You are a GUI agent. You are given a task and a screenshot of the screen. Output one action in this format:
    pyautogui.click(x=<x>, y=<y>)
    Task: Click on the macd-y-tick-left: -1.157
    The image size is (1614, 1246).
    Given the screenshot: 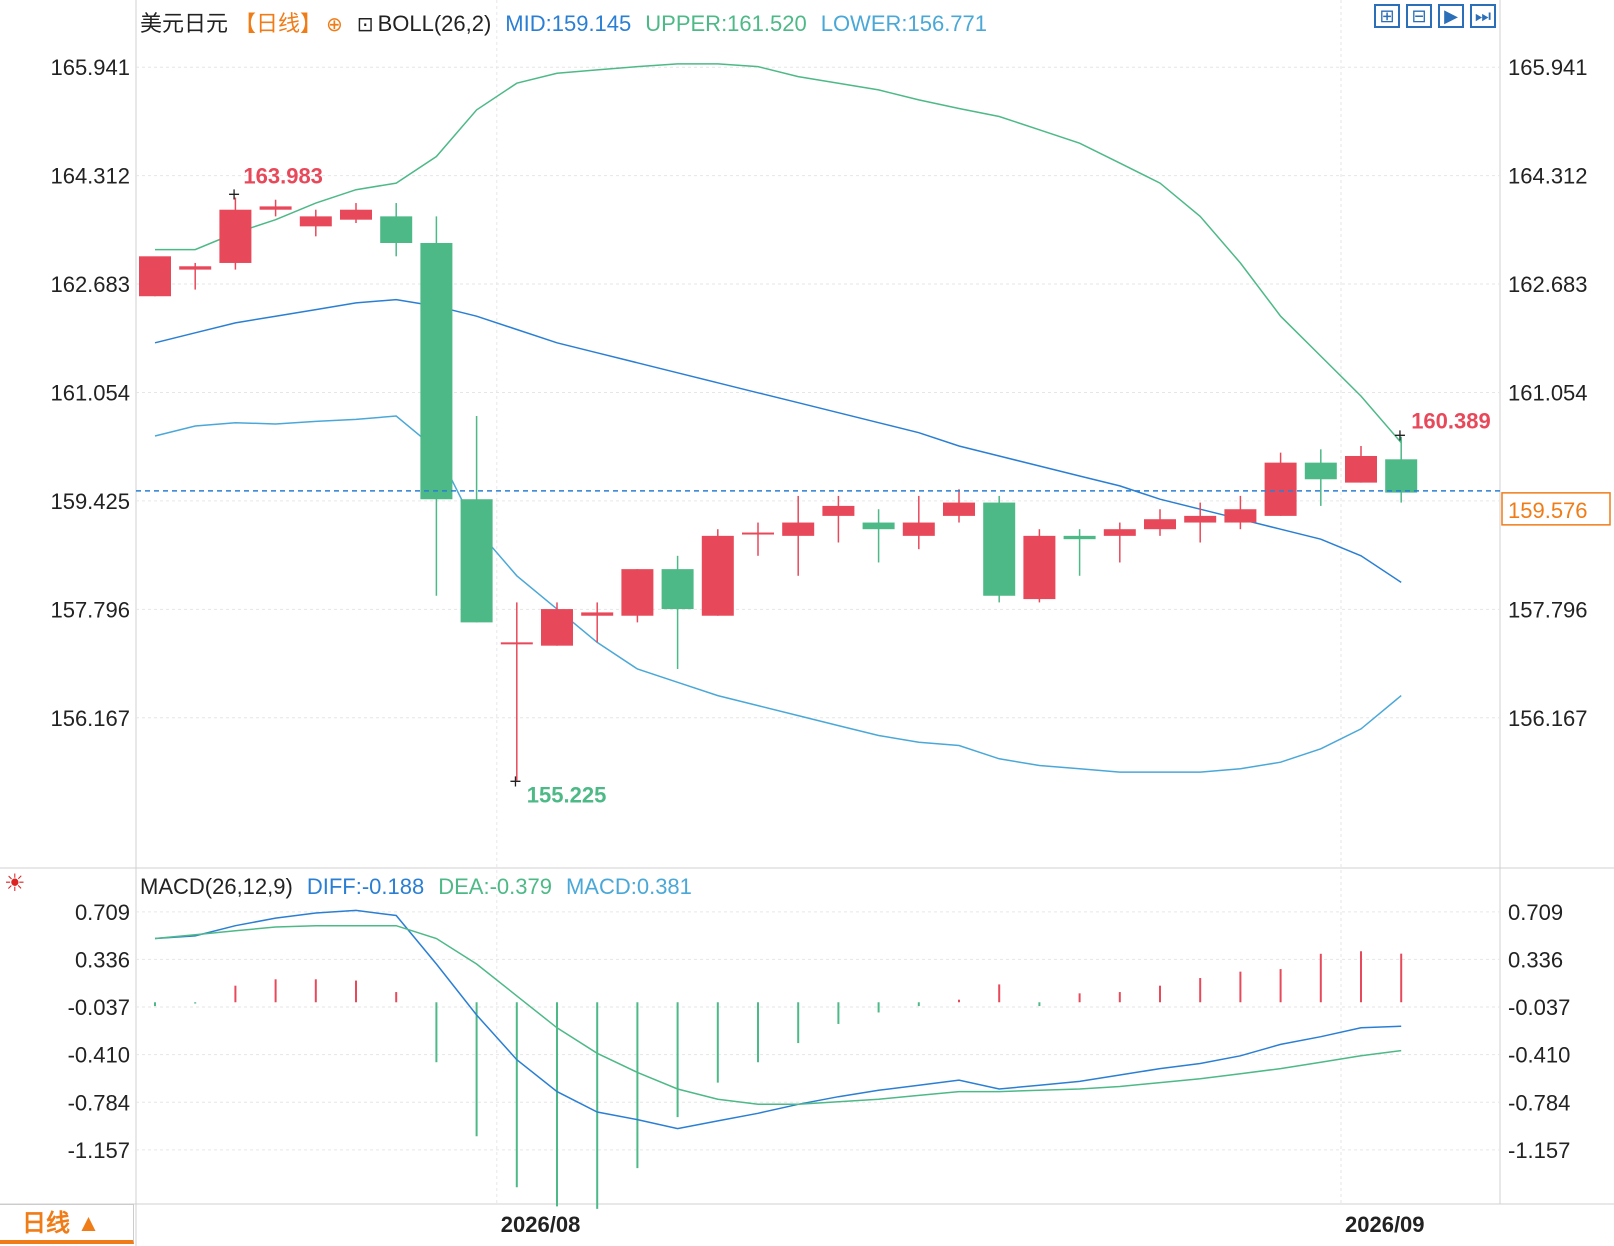 What is the action you would take?
    pyautogui.click(x=99, y=1150)
    